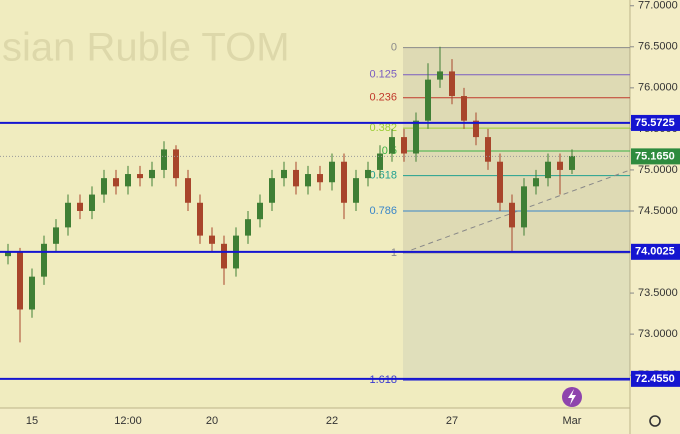 This screenshot has height=434, width=680. I want to click on y-tick-label: 73.5000, so click(658, 293).